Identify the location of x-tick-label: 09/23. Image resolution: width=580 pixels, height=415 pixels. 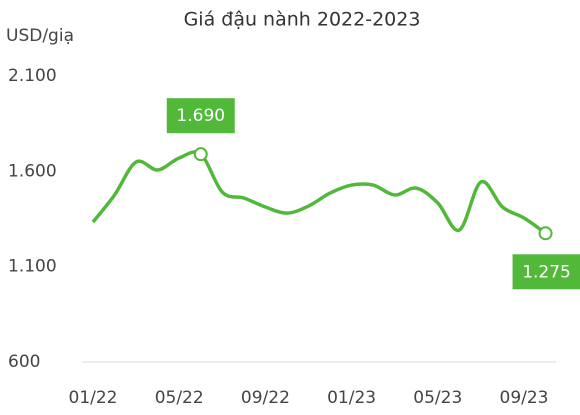
(524, 398).